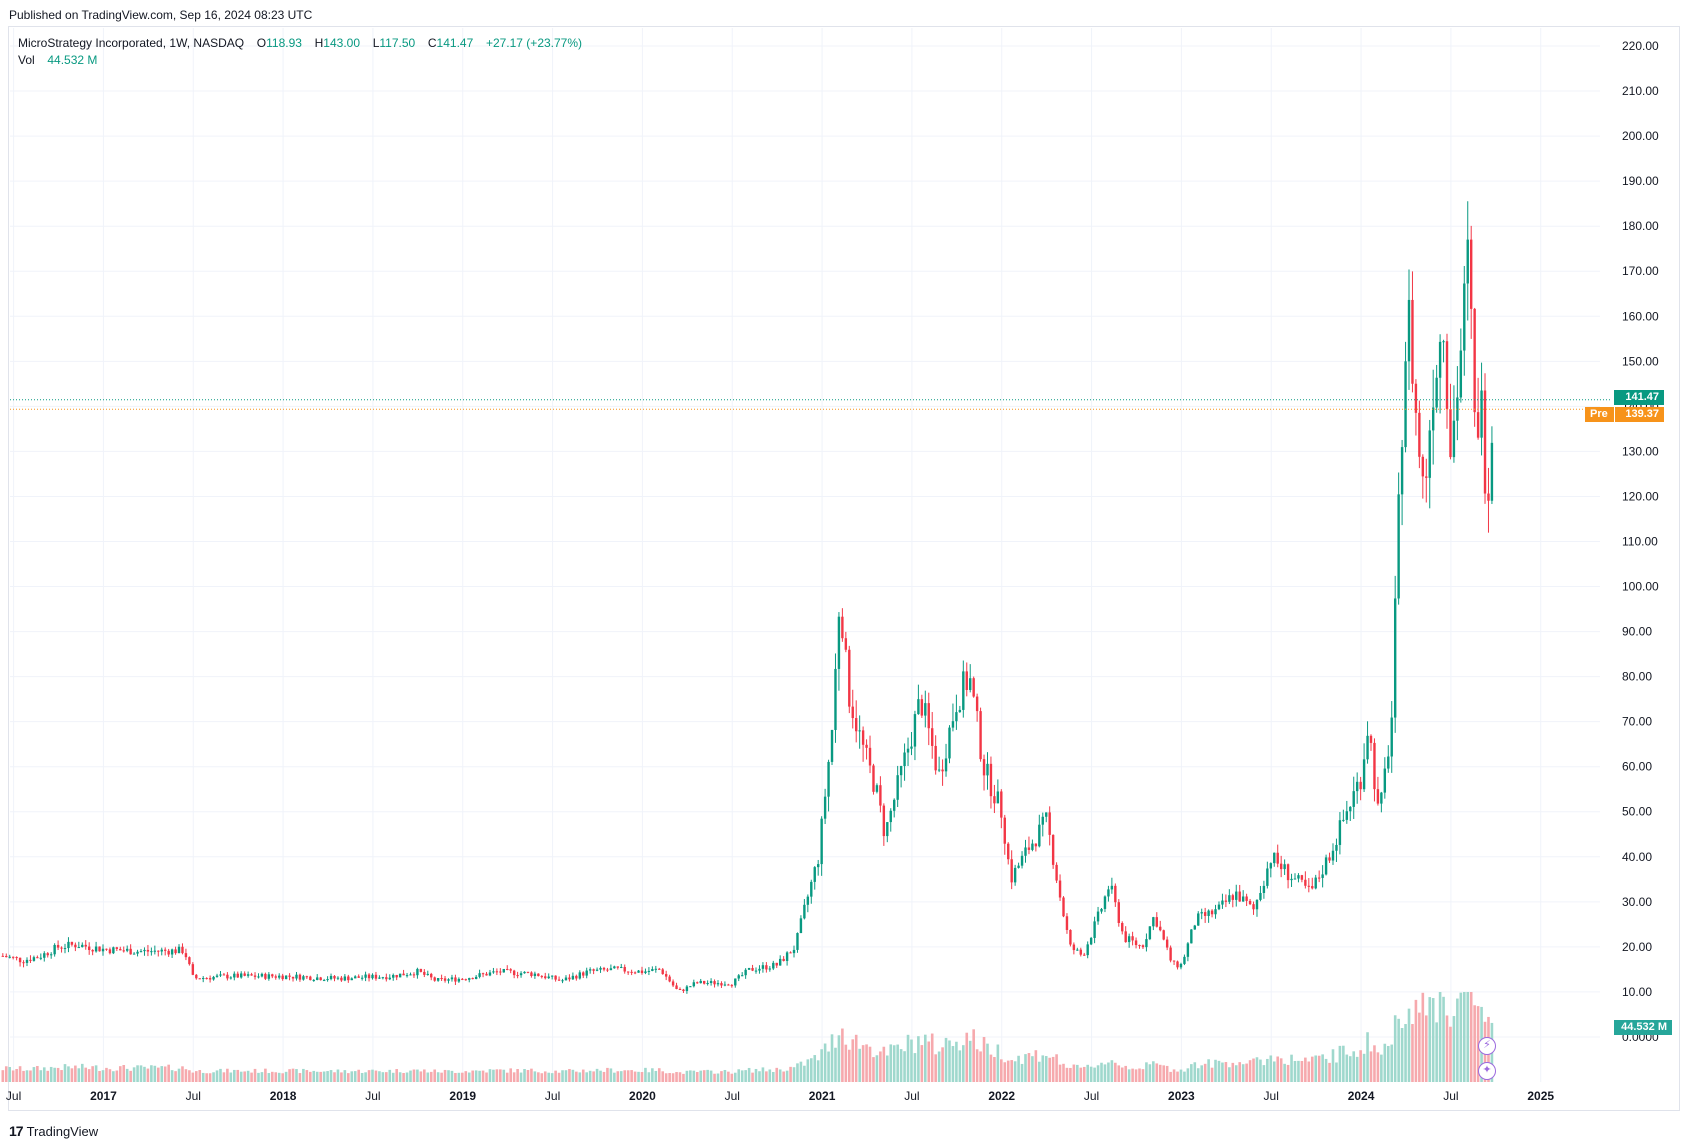 This screenshot has height=1147, width=1687. Describe the element at coordinates (1487, 1046) in the screenshot. I see `lightning-icon: ⚡` at that location.